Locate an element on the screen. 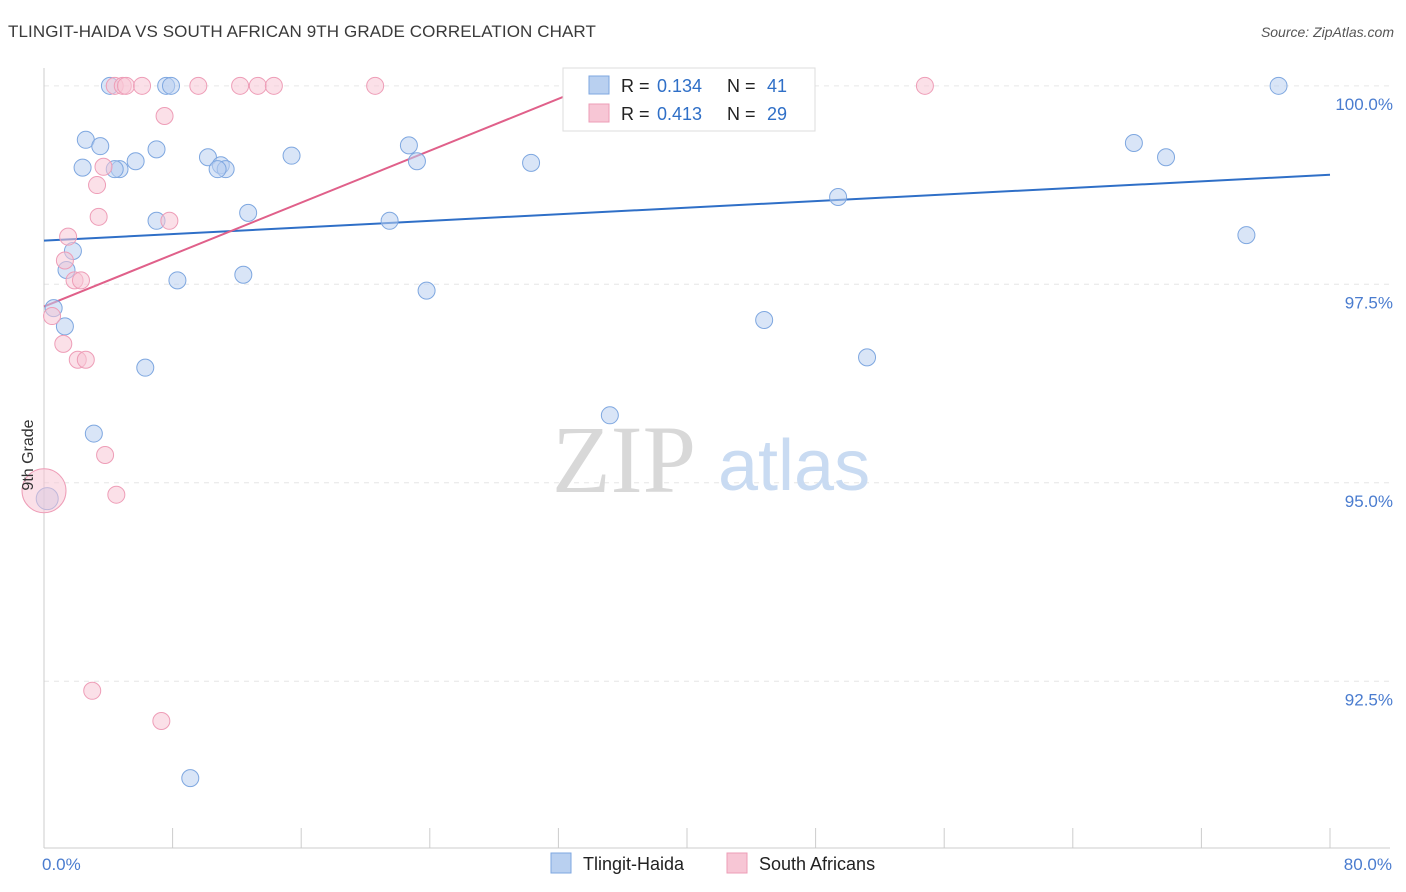  bottom-legend: Tlingit-Haida South Africans is located at coordinates (712, 863).